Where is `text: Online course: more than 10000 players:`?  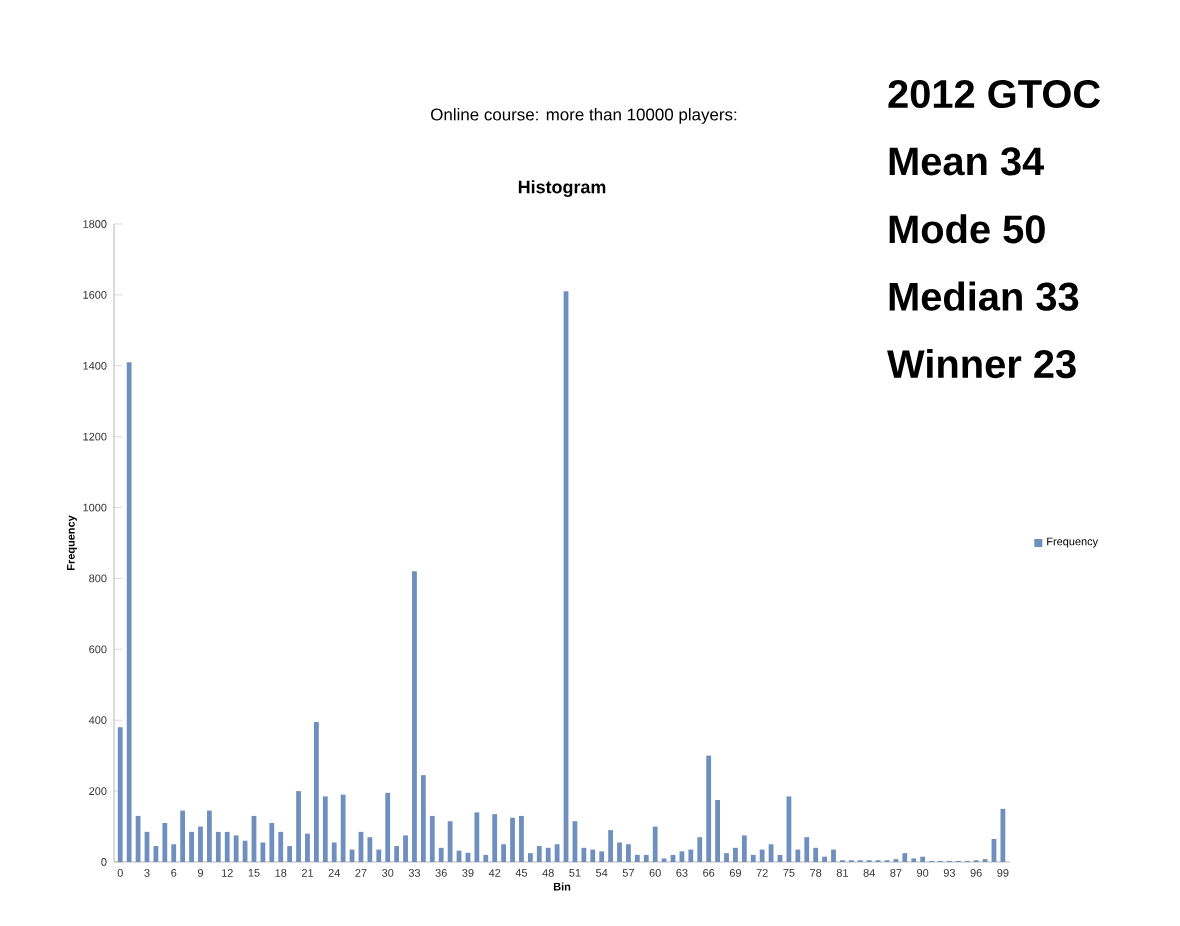 text: Online course: more than 10000 players: is located at coordinates (584, 116).